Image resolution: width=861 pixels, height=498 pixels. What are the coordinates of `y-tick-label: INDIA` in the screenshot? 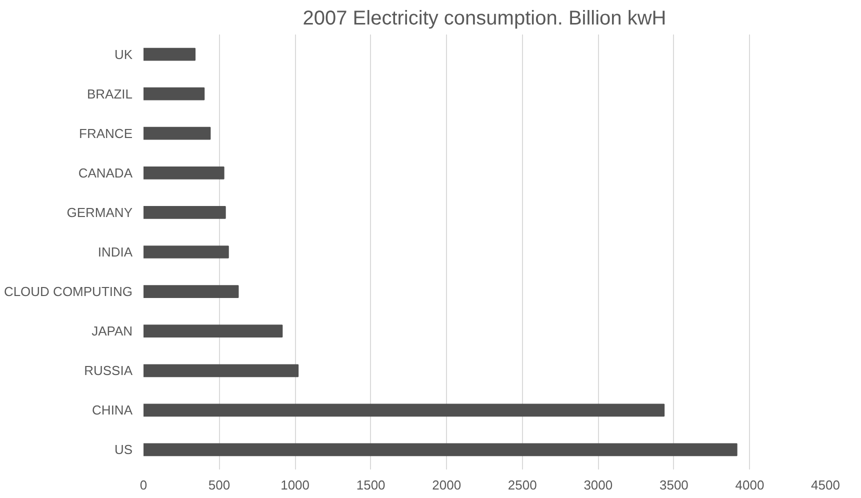 It's located at (115, 252).